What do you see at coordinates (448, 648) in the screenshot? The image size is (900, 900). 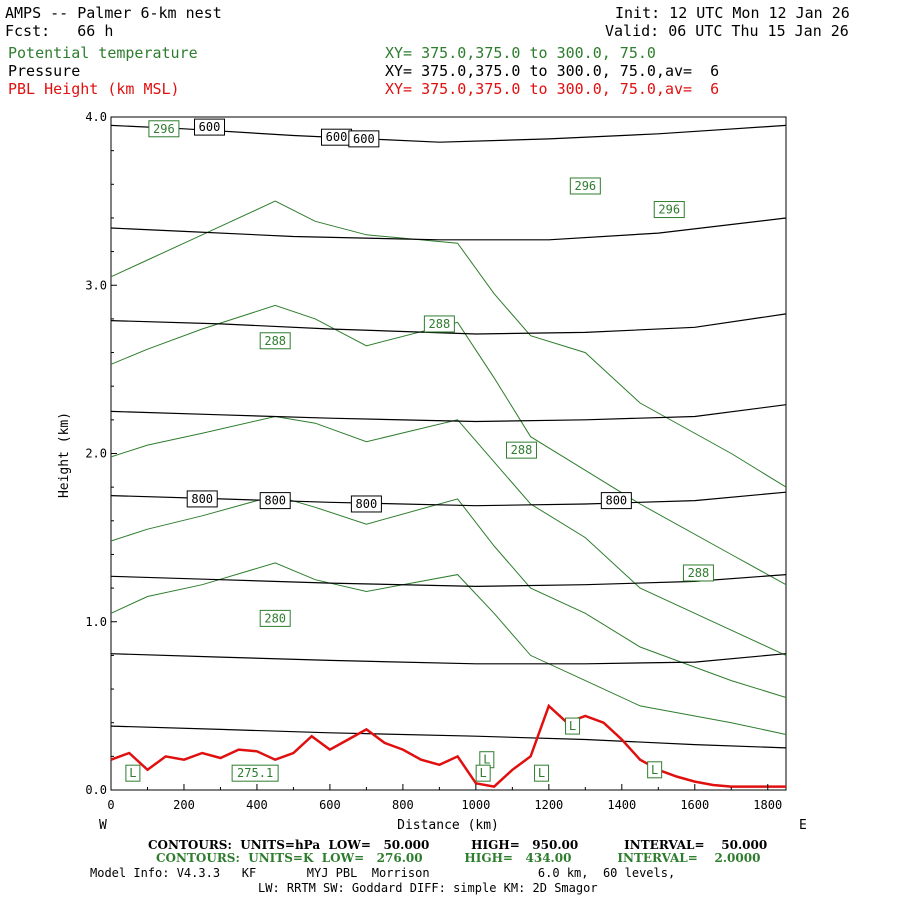 I see `theta-contour` at bounding box center [448, 648].